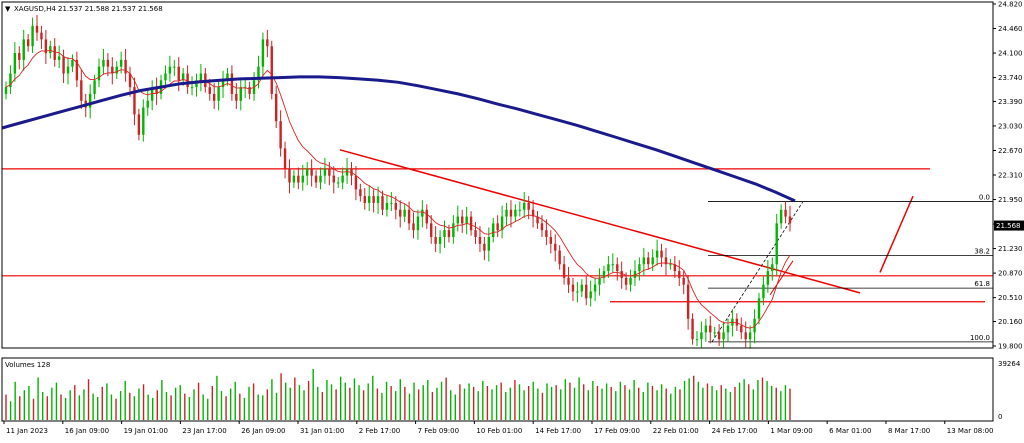  Describe the element at coordinates (1010, 274) in the screenshot. I see `price-tick-label: 20.870` at that location.